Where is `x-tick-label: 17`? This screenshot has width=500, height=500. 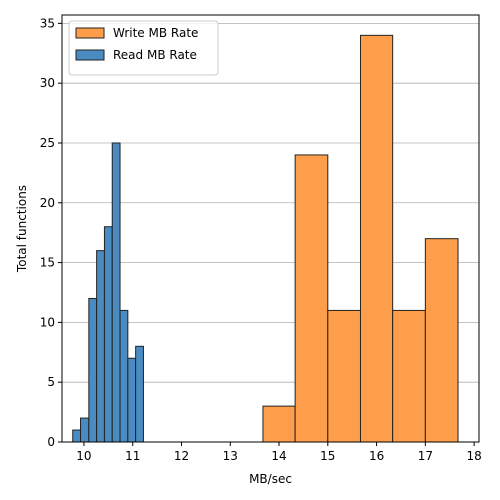
x-tick-label: 17 is located at coordinates (425, 456).